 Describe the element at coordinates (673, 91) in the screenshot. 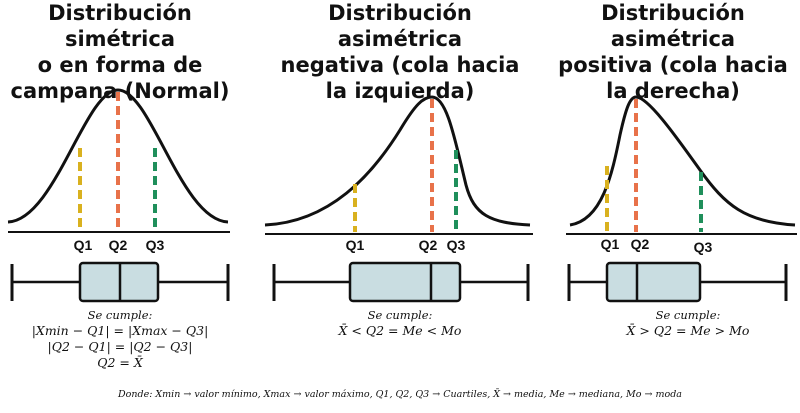

I see `positive-skew-title-line-3: la derecha)` at that location.